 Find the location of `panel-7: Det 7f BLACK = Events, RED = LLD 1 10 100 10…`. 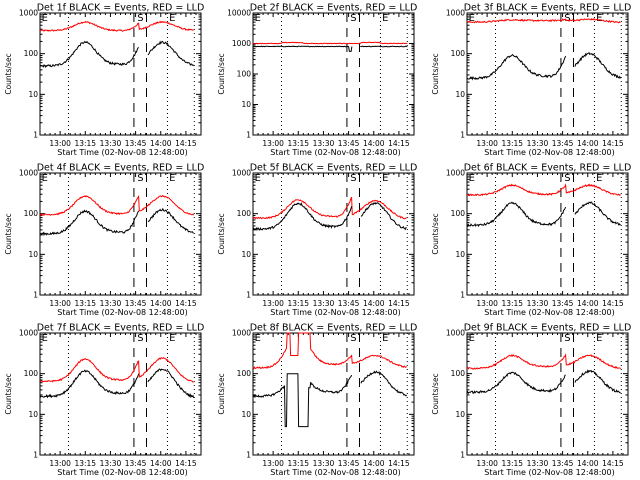

panel-7: Det 7f BLACK = Events, RED = LLD 1 10 100 10… is located at coordinates (104, 400).